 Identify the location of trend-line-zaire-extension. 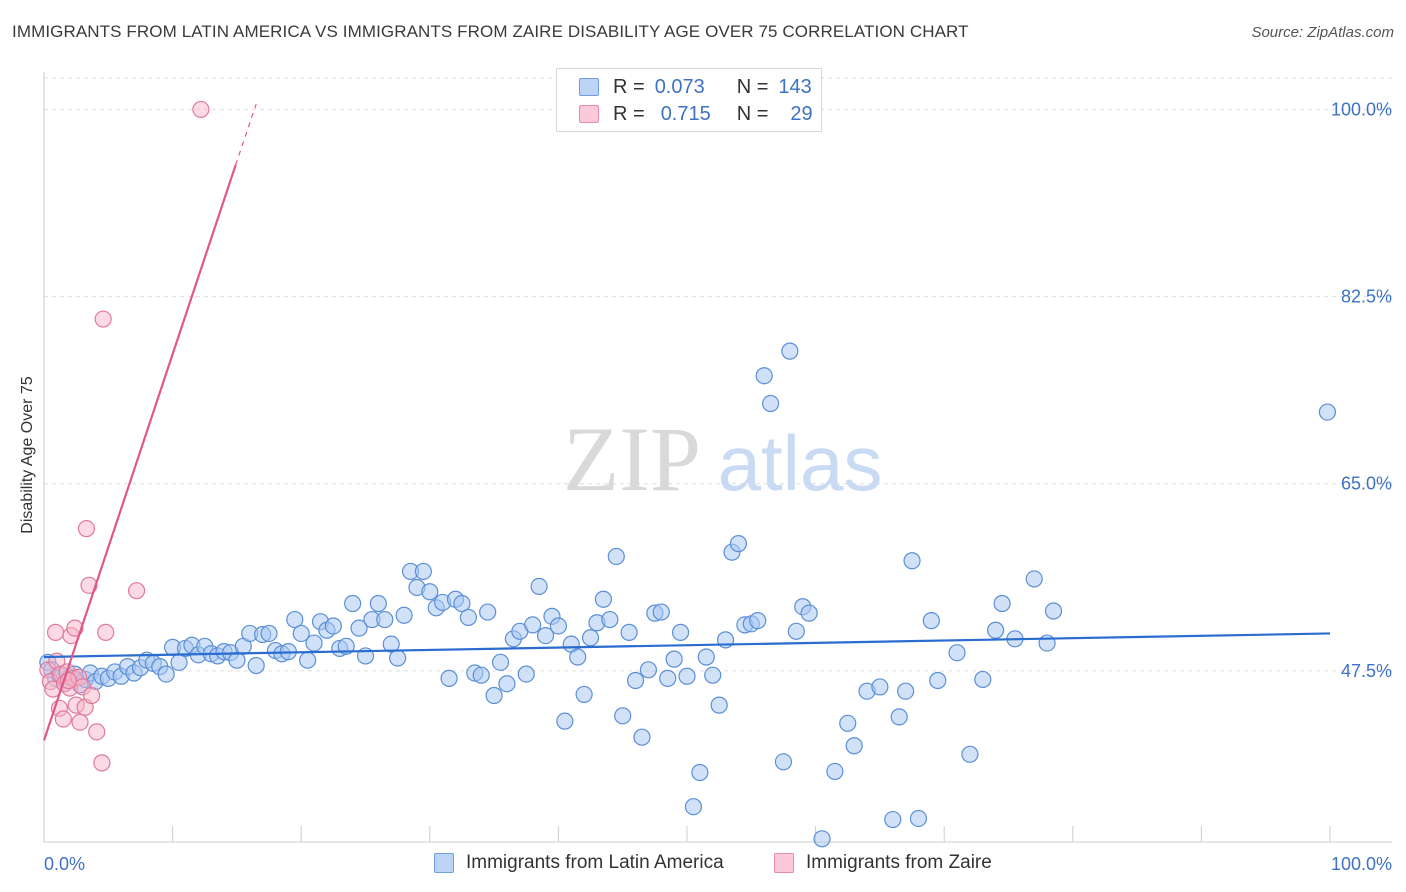
(246, 134).